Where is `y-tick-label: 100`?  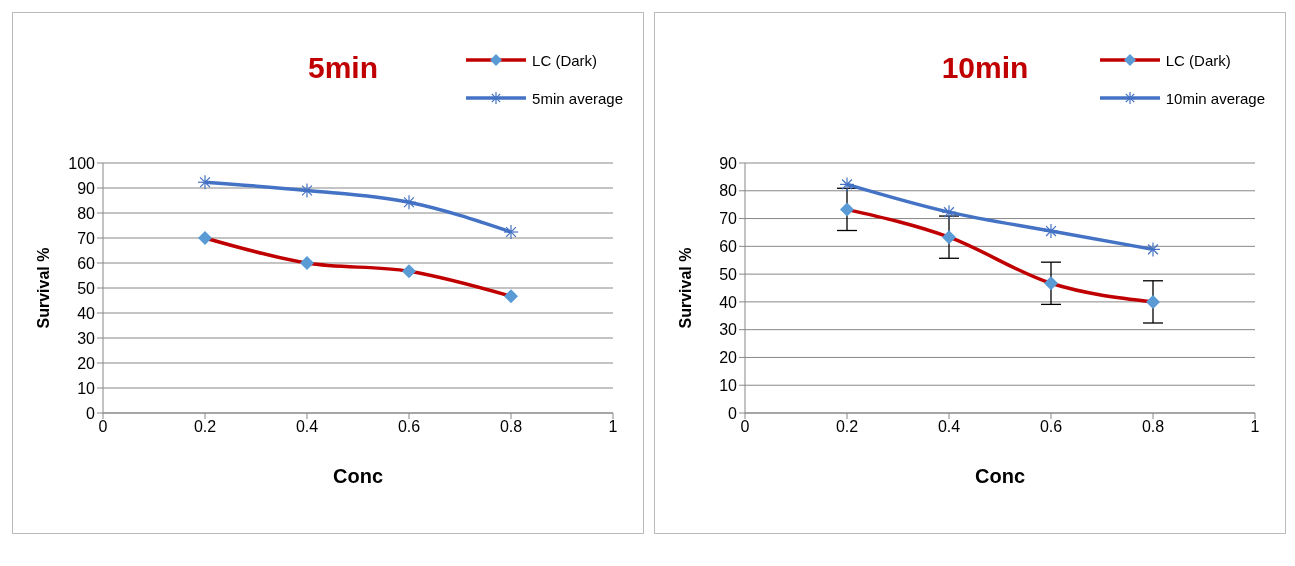
y-tick-label: 100 is located at coordinates (82, 163).